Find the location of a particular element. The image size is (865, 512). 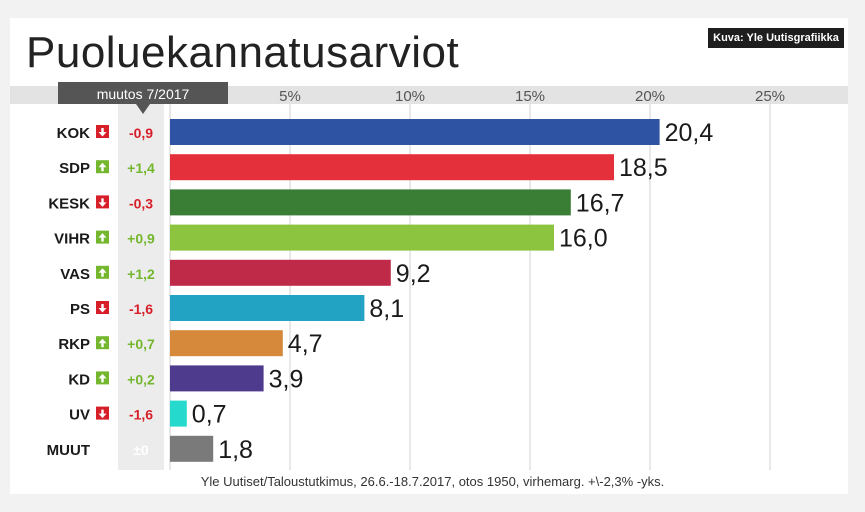

change-value: +1,2 is located at coordinates (141, 274).